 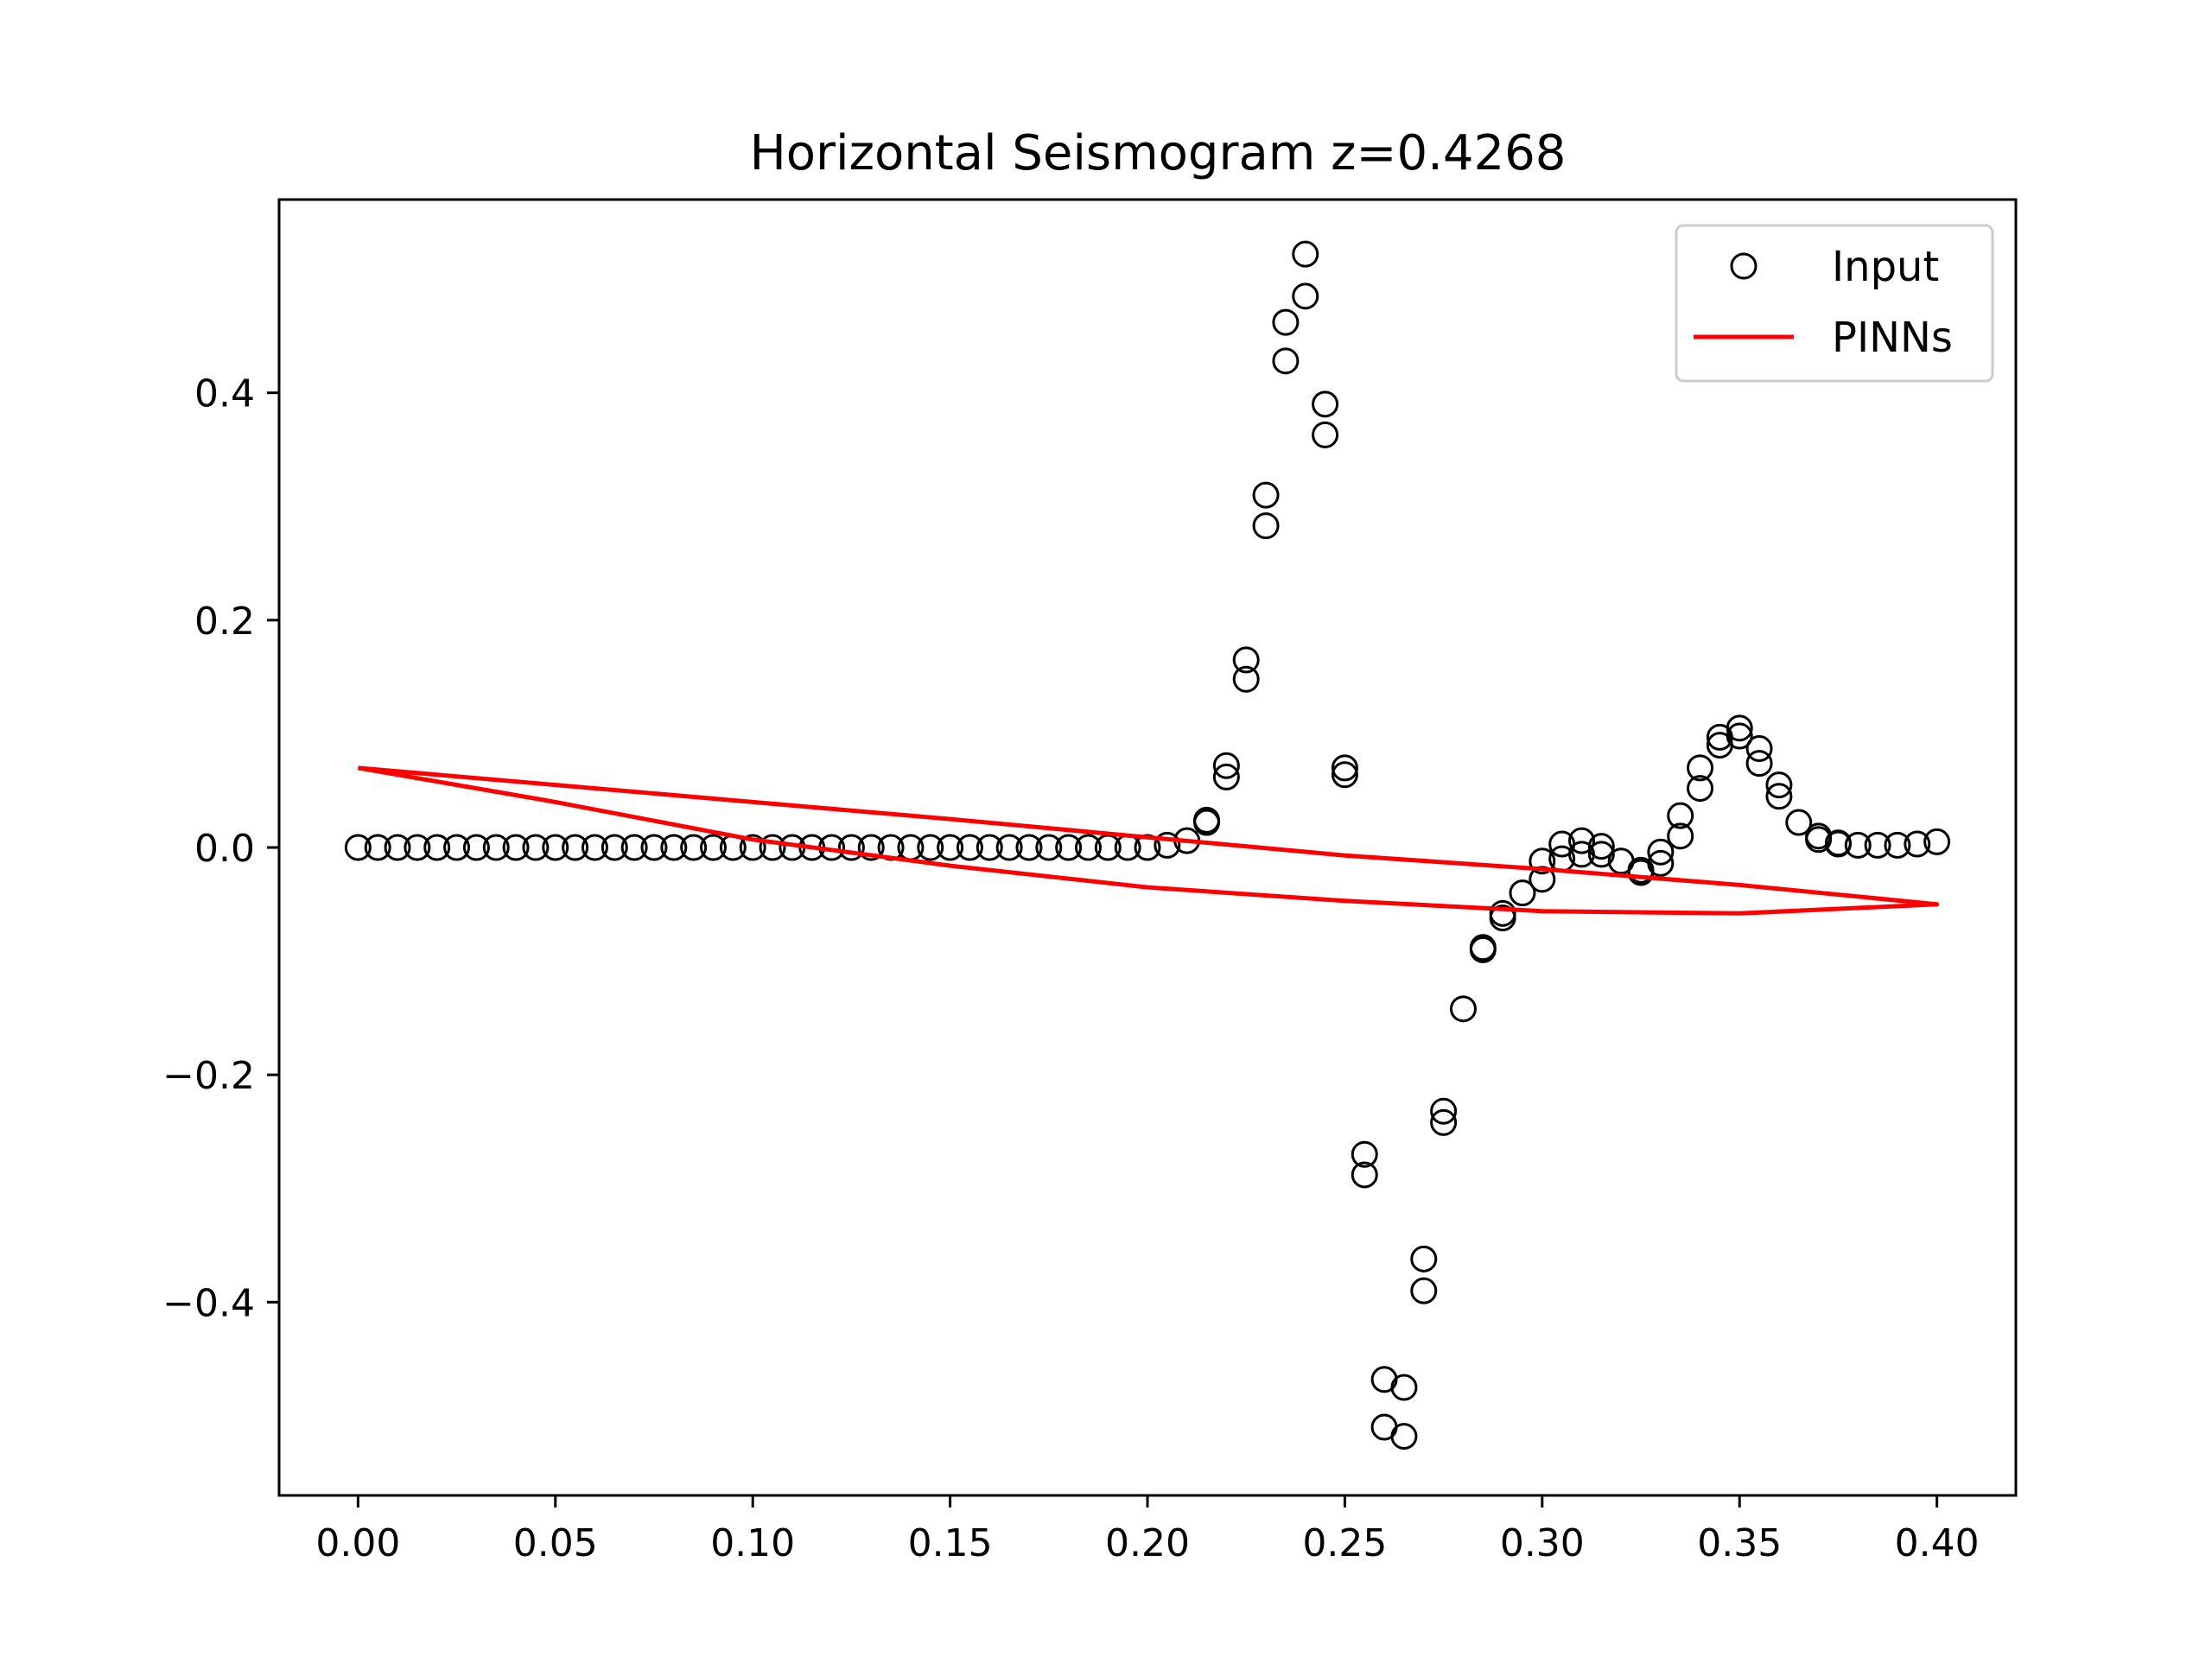 I want to click on x-tick-label: 0.00, so click(x=357, y=1543).